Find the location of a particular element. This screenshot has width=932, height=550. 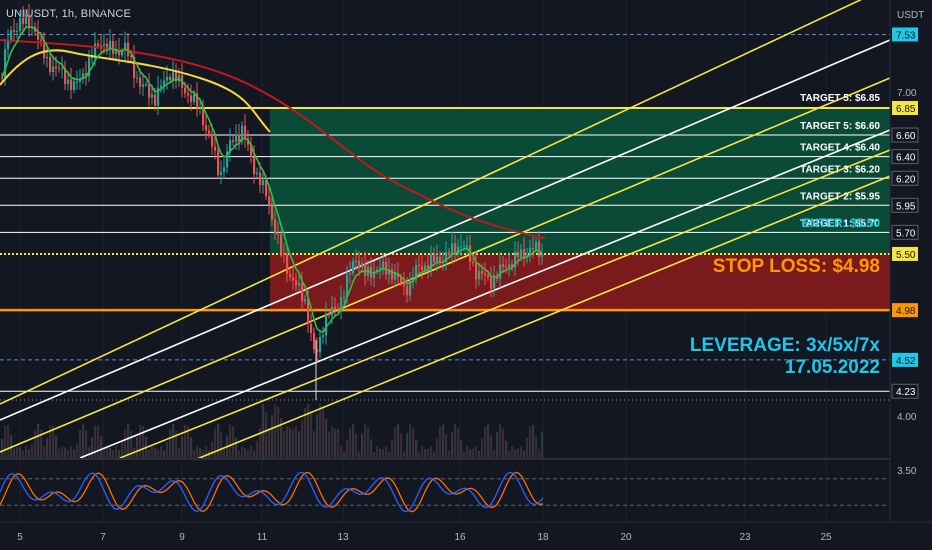

time-tick-1: 7 is located at coordinates (103, 537).